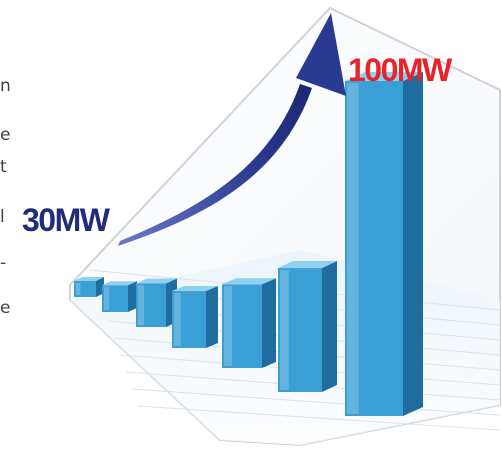 The image size is (502, 450). I want to click on text-fragment: n, so click(5, 86).